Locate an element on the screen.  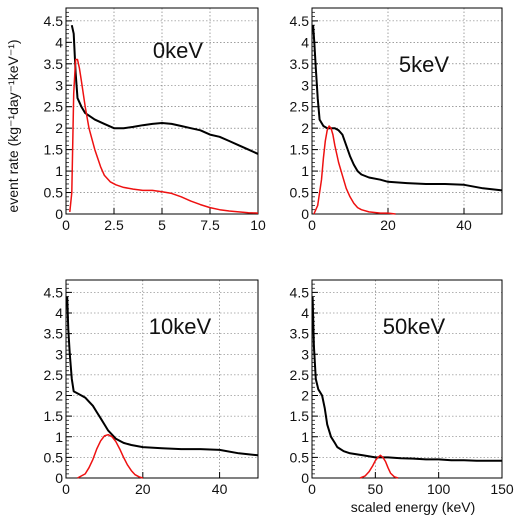
x-axis-label: scaled energy (keV) is located at coordinates (413, 507).